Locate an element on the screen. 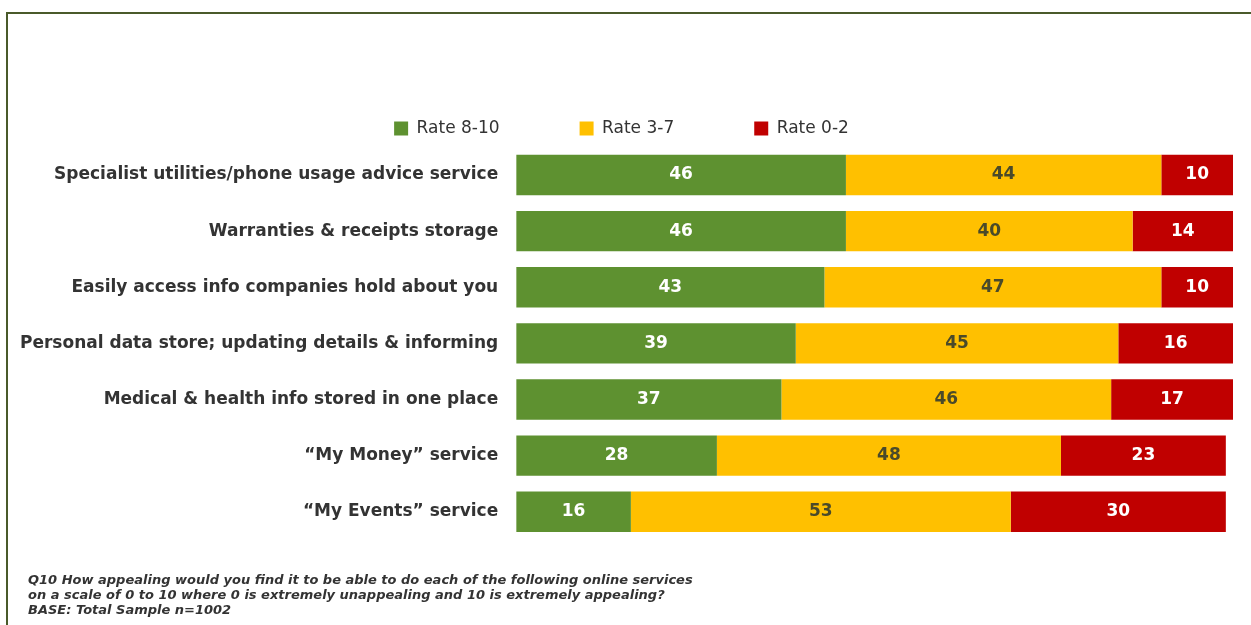 This screenshot has width=1251, height=625. text: Q10 How appealing would you find it to be able to do each of the following online services is located at coordinates (360, 579).